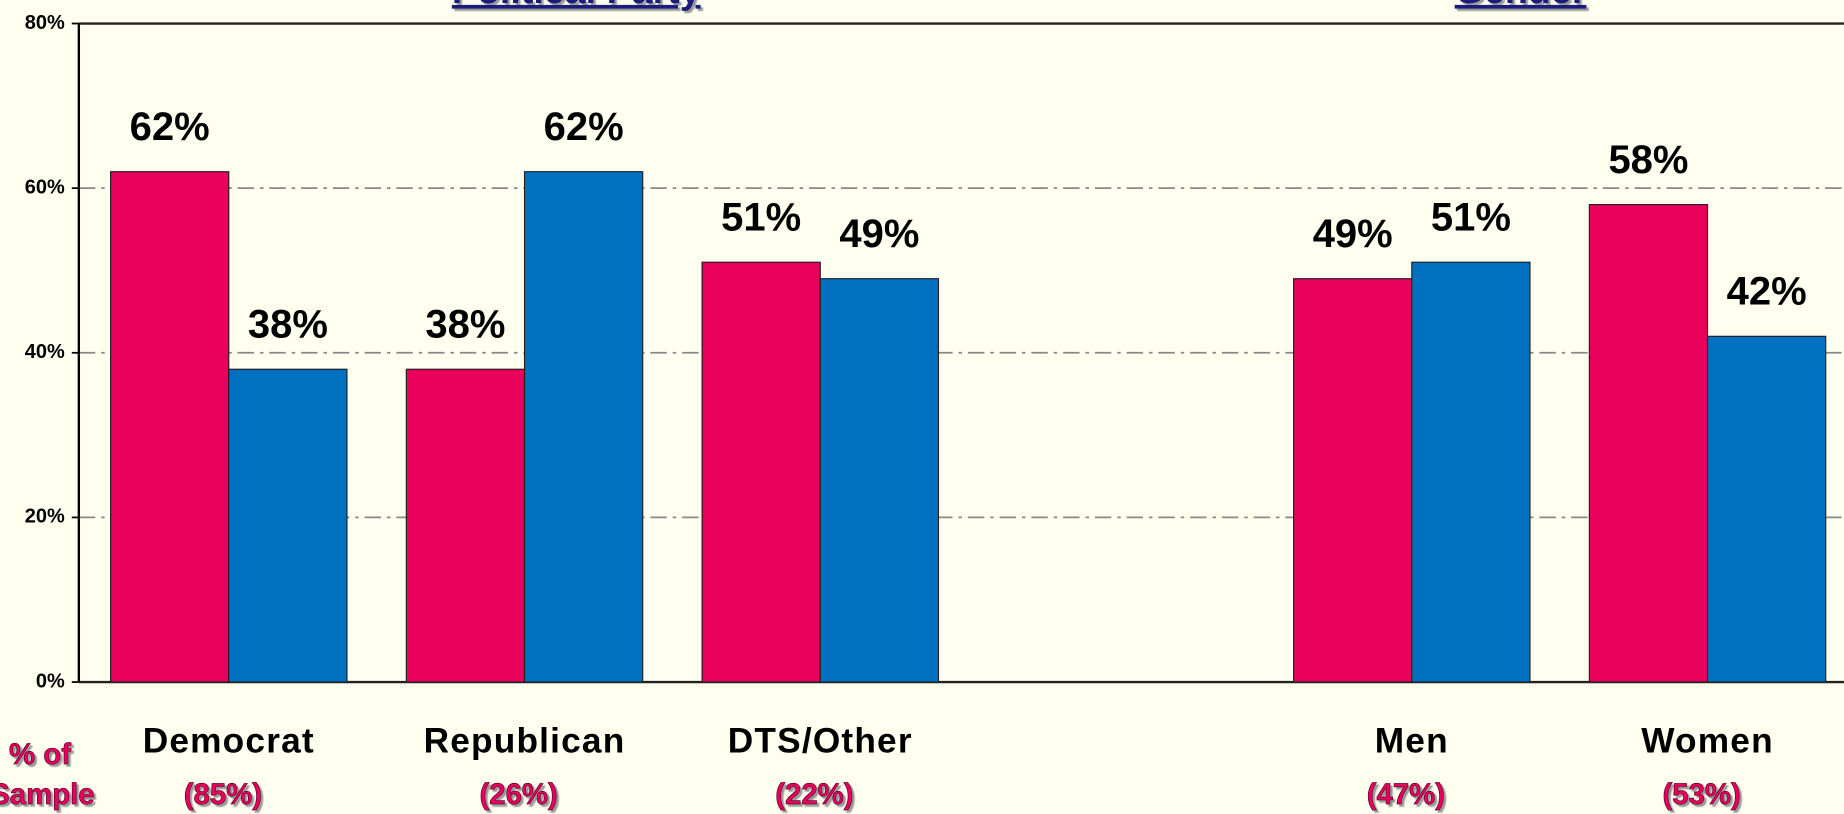 The width and height of the screenshot is (1844, 814). What do you see at coordinates (45, 23) in the screenshot?
I see `y-tick-label: 80%` at bounding box center [45, 23].